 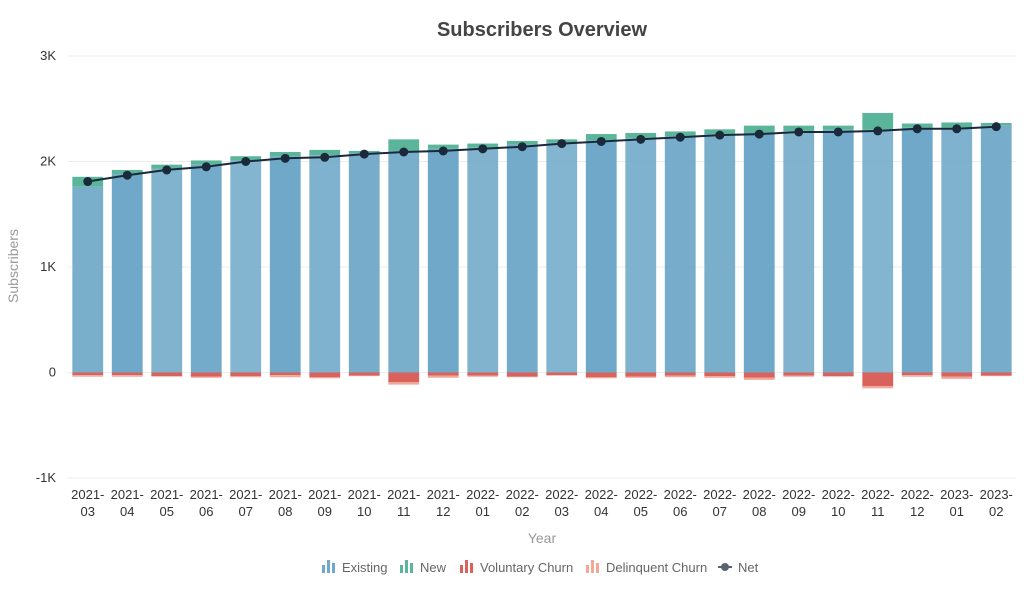 What do you see at coordinates (355, 567) in the screenshot?
I see `legend-item-existing: Existing` at bounding box center [355, 567].